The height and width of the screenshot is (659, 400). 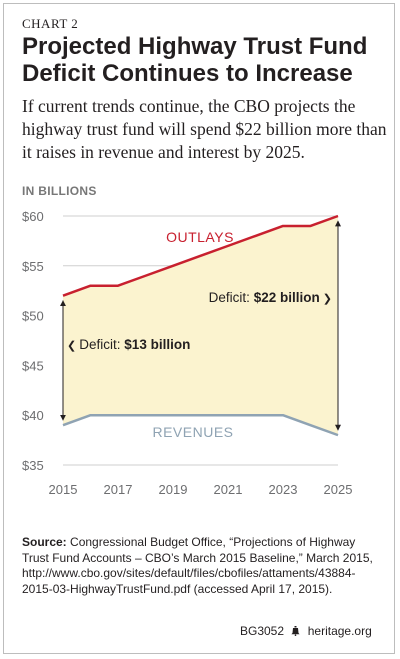 I want to click on y-tick-label: $60, so click(x=33, y=216).